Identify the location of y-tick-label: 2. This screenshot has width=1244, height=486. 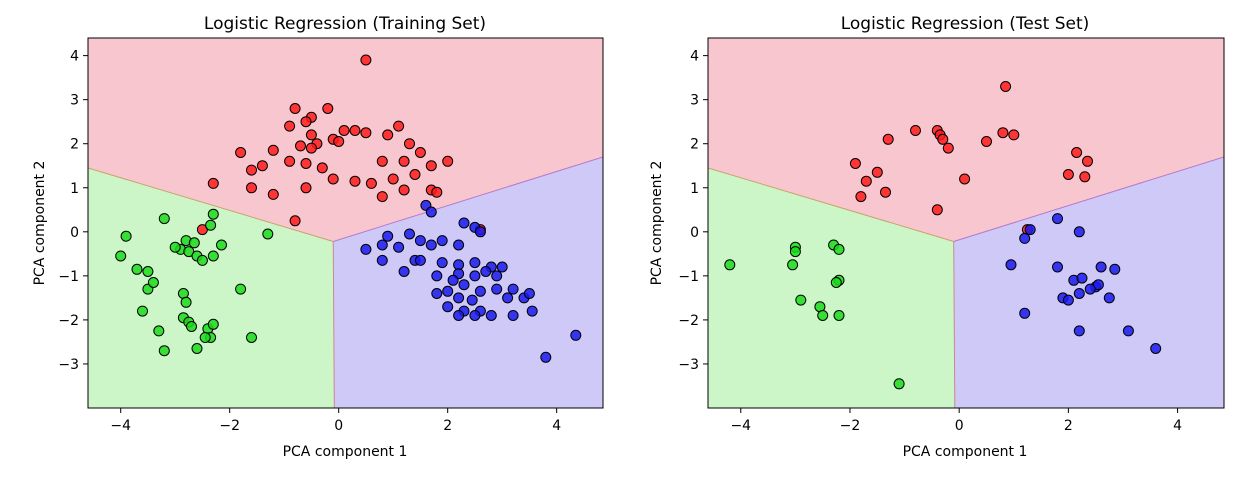
(74, 145).